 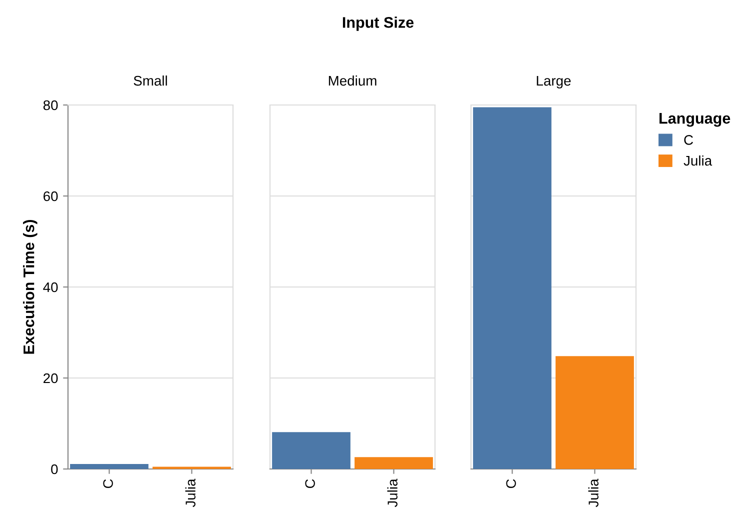 What do you see at coordinates (50, 287) in the screenshot?
I see `y-tick-label: 40` at bounding box center [50, 287].